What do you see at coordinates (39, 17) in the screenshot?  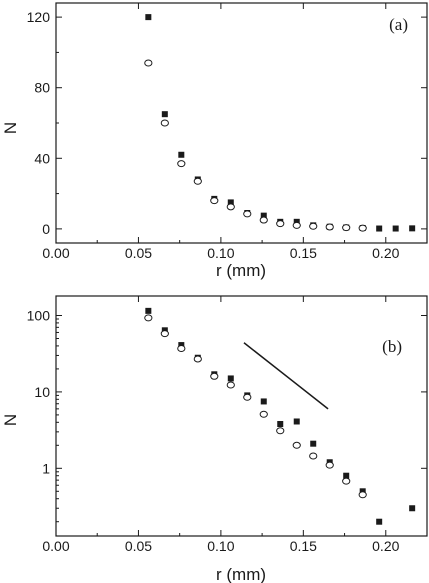 I see `y-tick-label: 120` at bounding box center [39, 17].